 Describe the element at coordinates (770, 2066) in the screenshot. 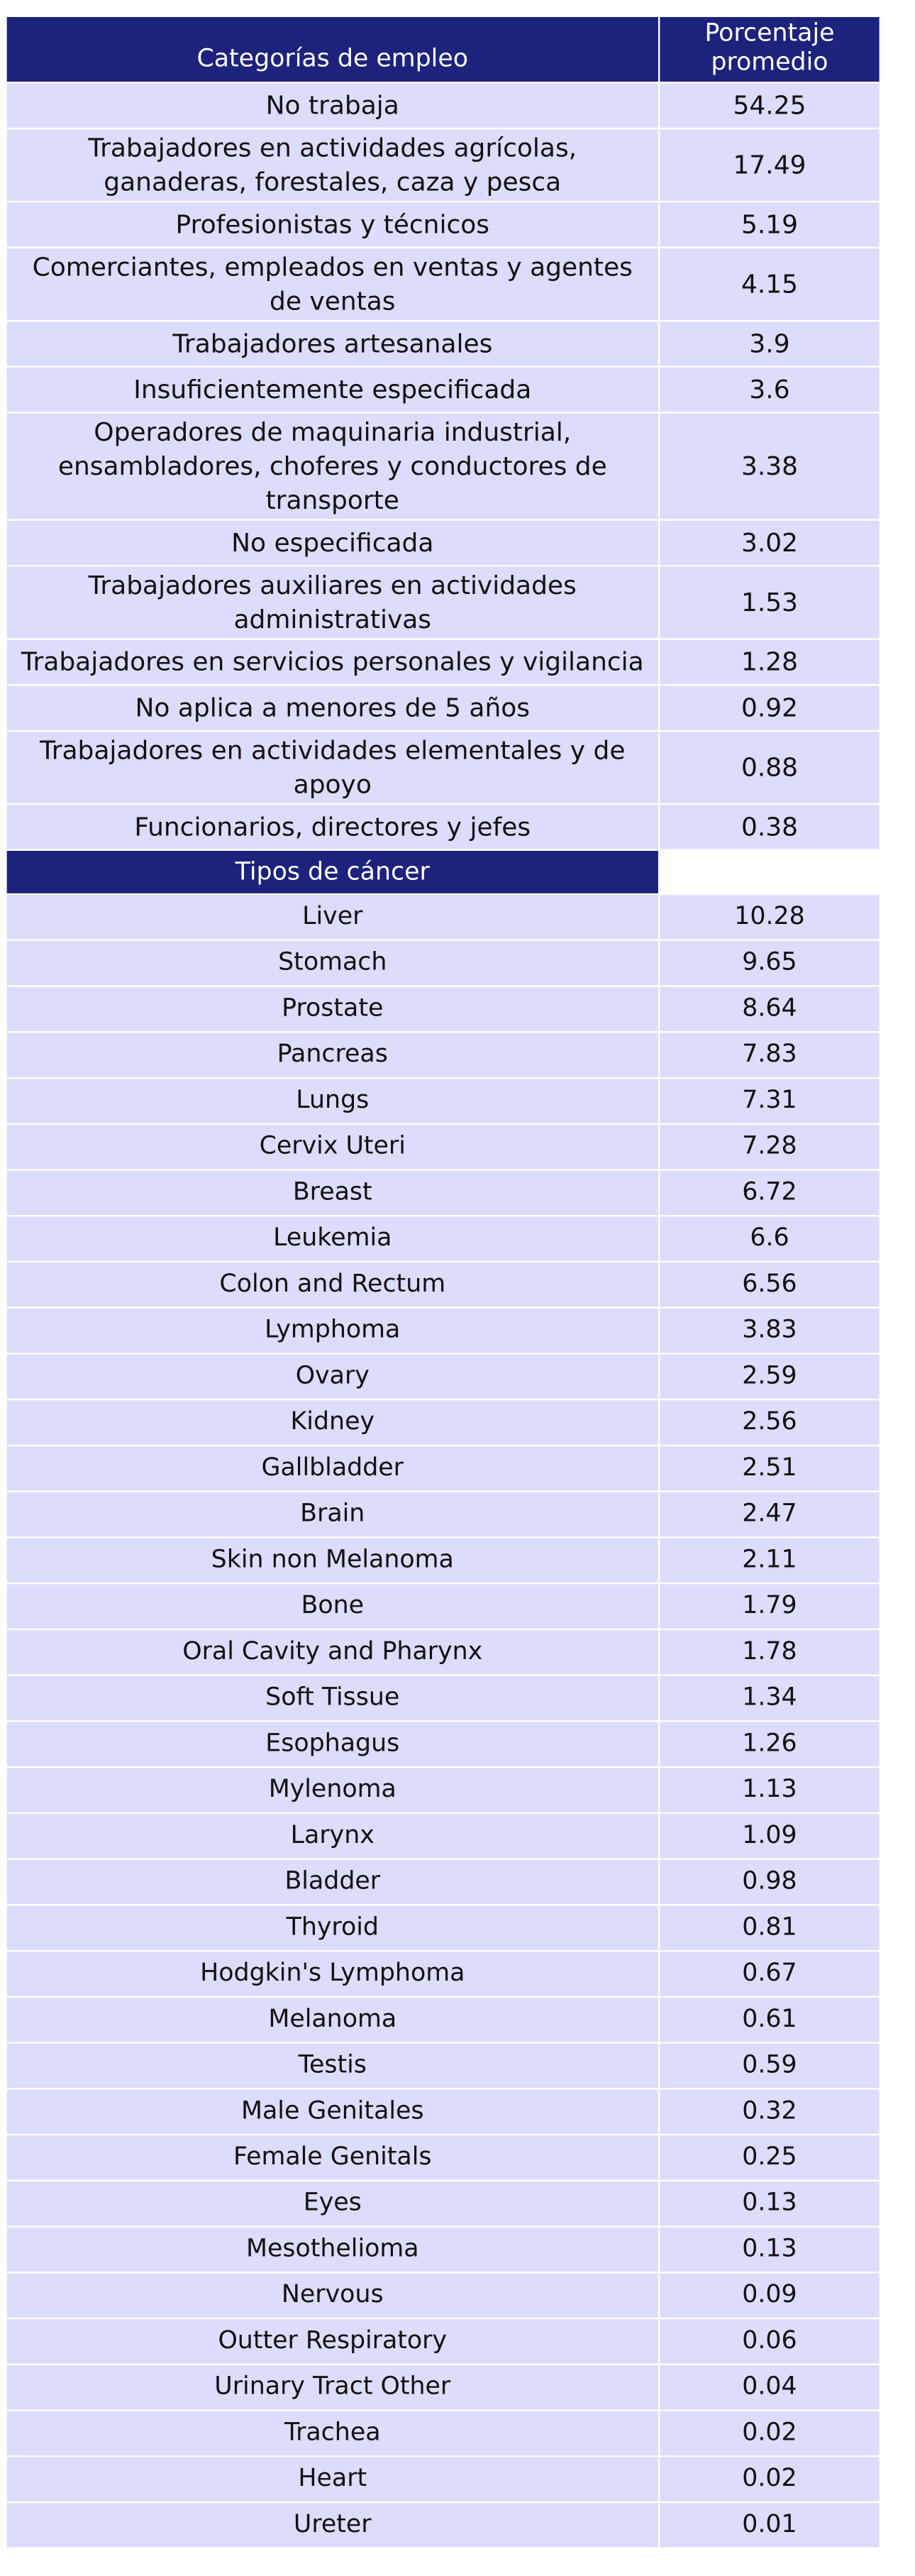

I see `row-percent-cell: 0.59` at that location.